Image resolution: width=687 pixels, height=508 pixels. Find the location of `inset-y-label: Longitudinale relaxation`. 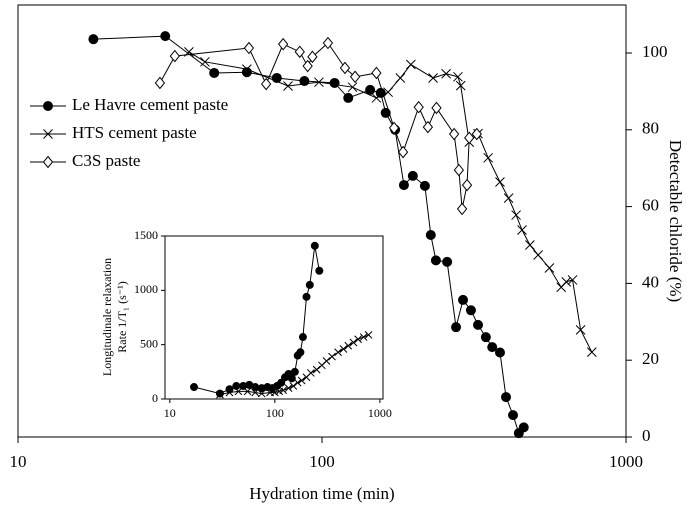

inset-y-label: Longitudinale relaxation is located at coordinates (107, 317).